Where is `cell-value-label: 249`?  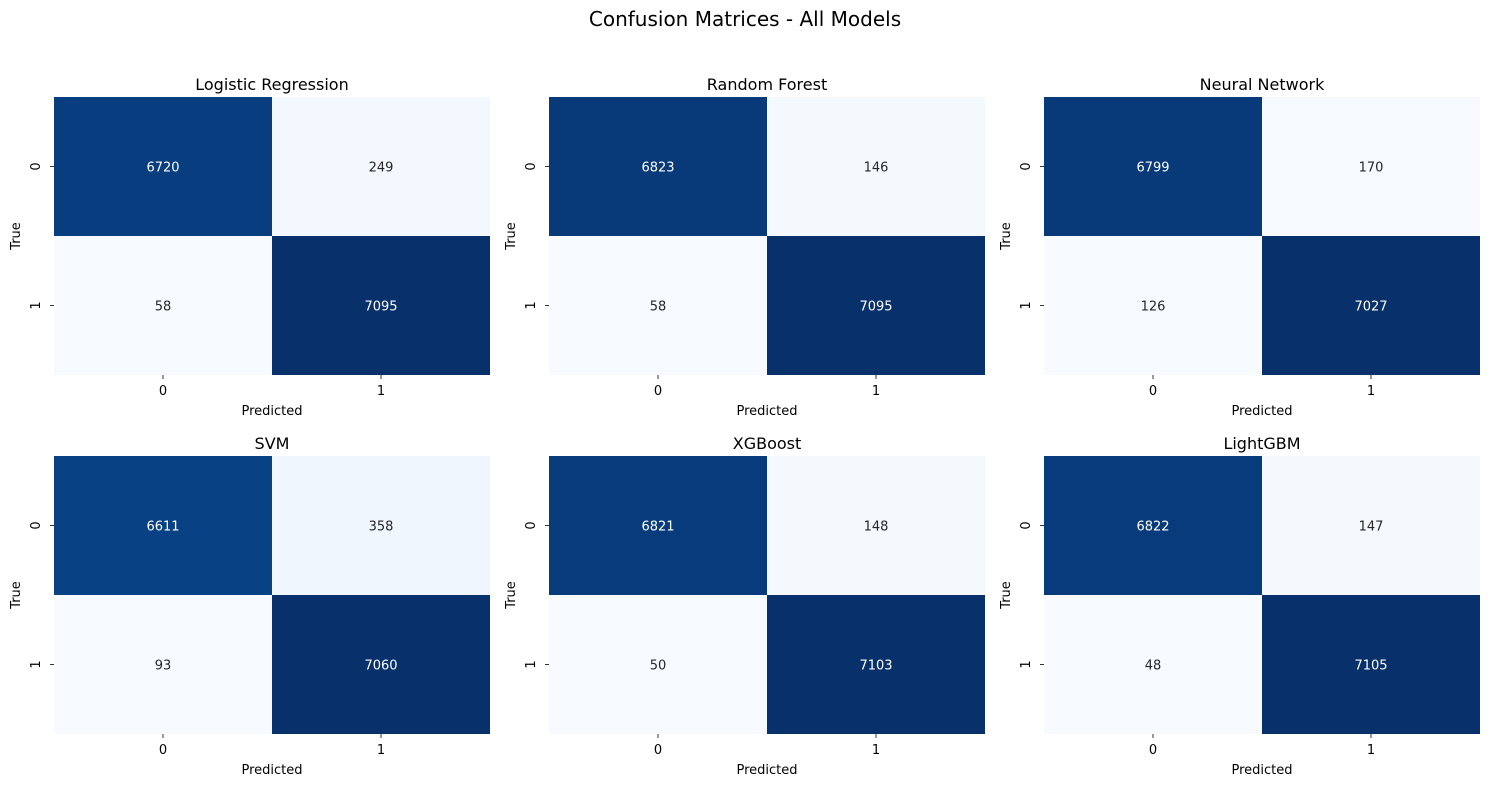 cell-value-label: 249 is located at coordinates (381, 168).